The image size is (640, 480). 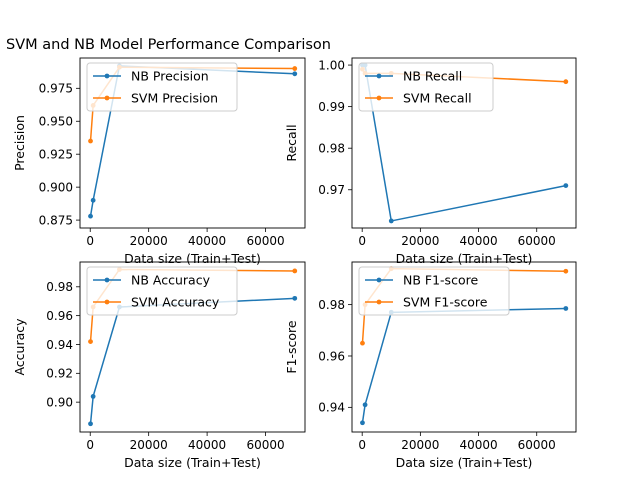 I want to click on y-tick-label: 0.925, so click(x=56, y=155).